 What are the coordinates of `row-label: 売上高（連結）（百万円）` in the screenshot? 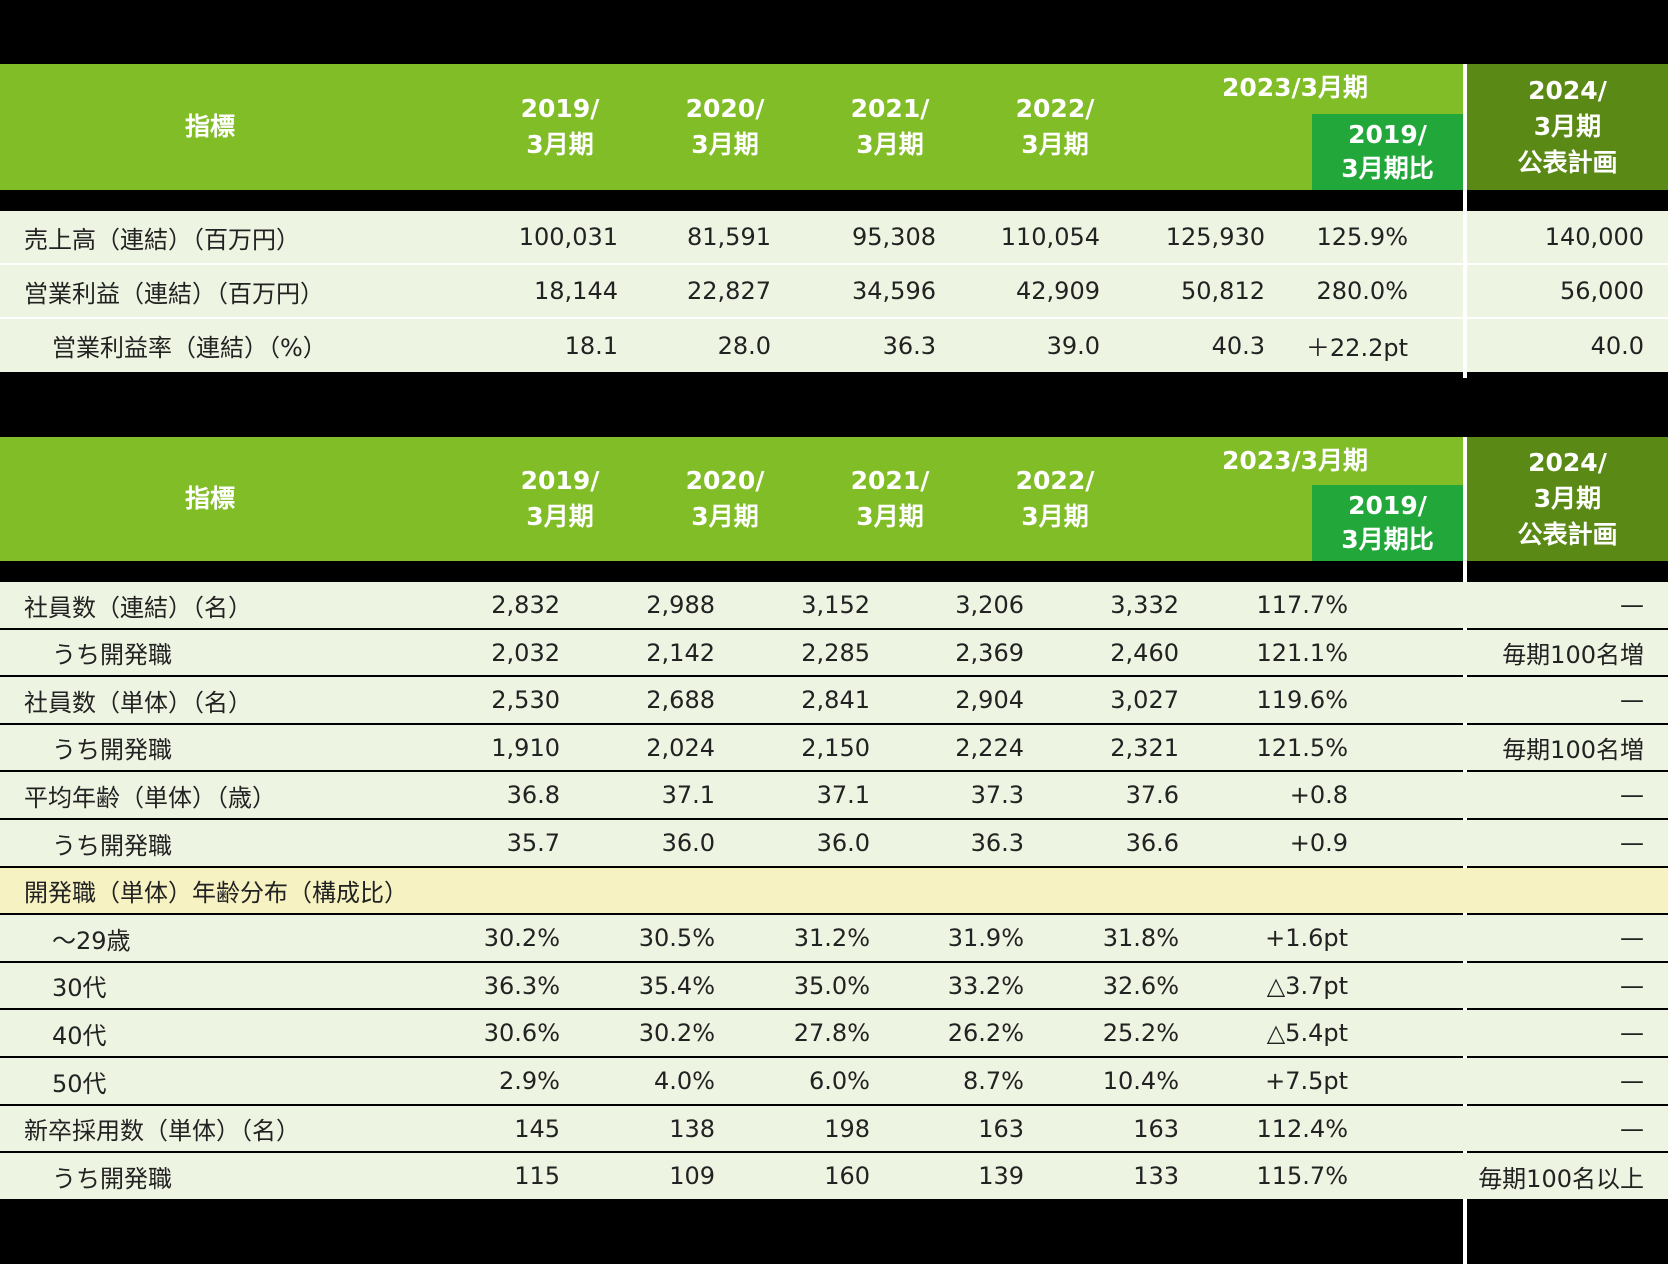 It's located at (162, 239).